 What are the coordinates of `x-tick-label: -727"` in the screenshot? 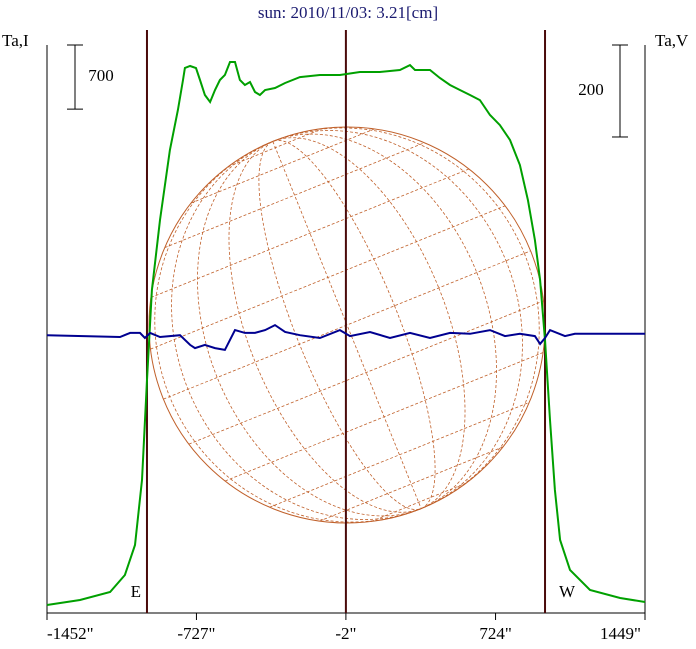 It's located at (196, 633).